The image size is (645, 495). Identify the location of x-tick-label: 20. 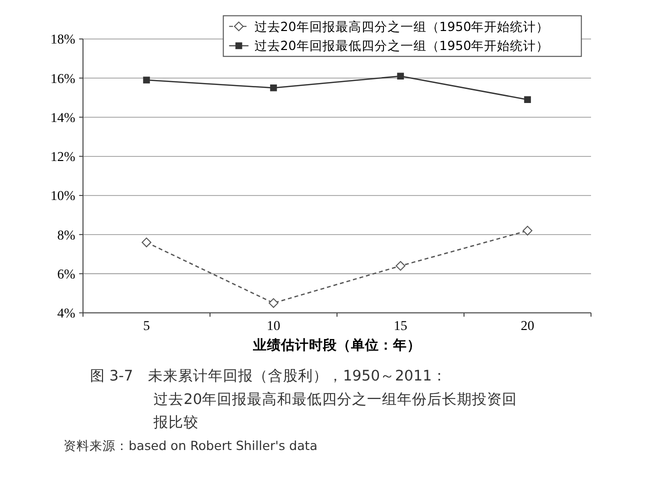
(527, 326).